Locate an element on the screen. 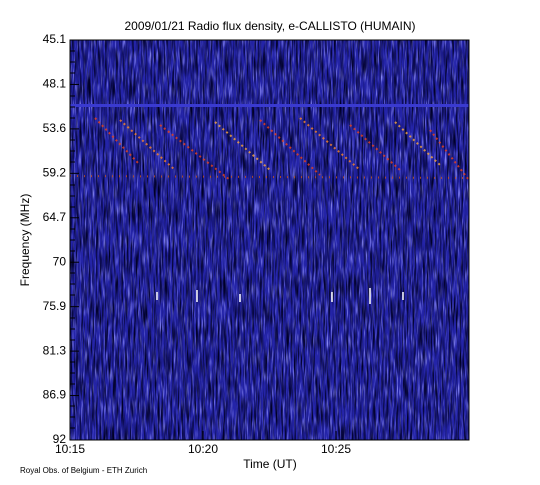 This screenshot has height=485, width=540. y-tick-label: 86.9 is located at coordinates (55, 395).